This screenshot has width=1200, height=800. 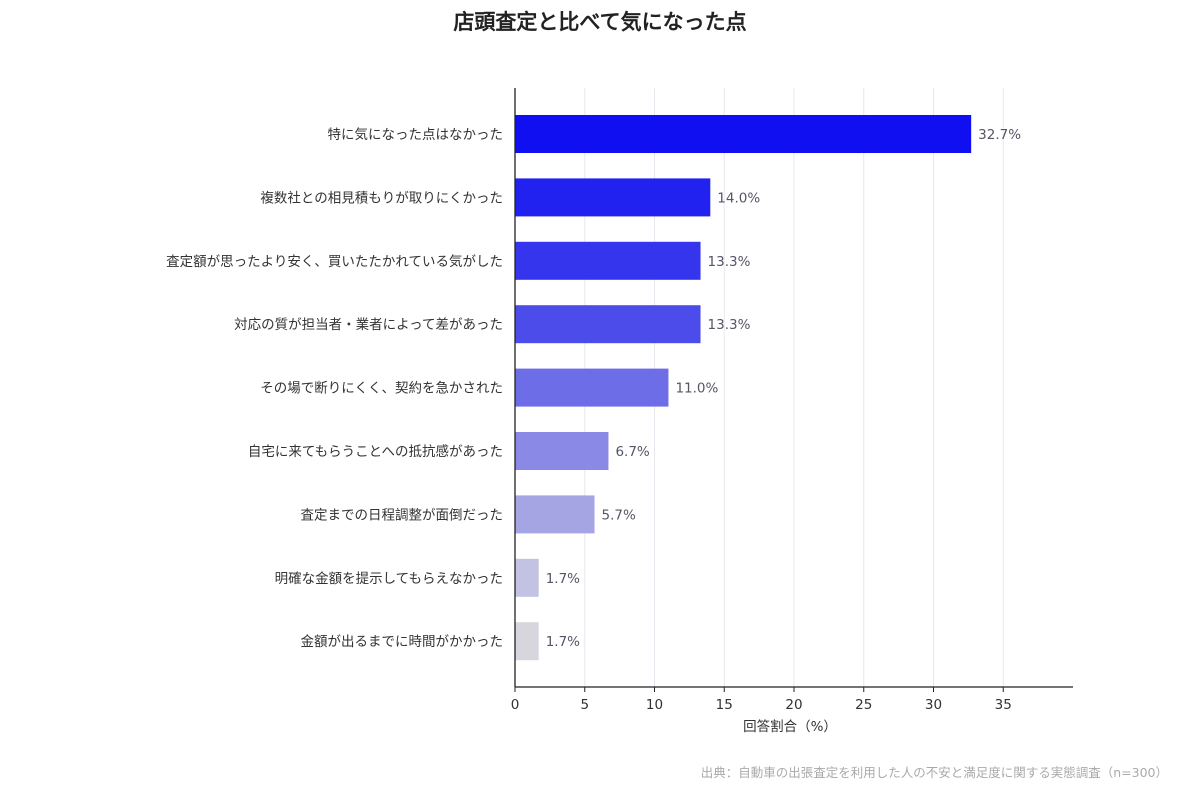 I want to click on category-label-5: その場で断りにくく、契約を急かされた, so click(x=381, y=389).